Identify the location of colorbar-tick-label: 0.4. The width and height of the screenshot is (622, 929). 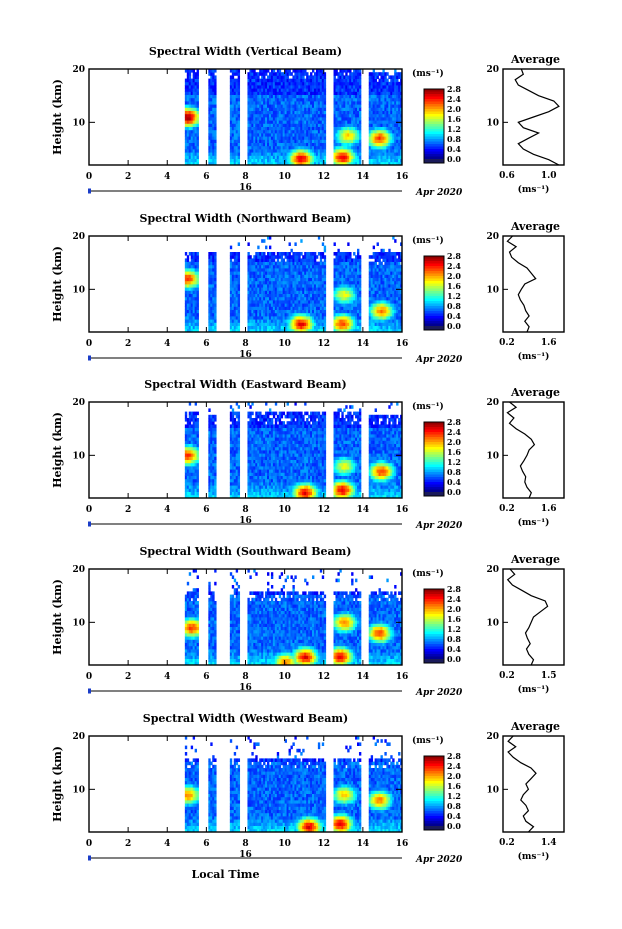
(454, 149).